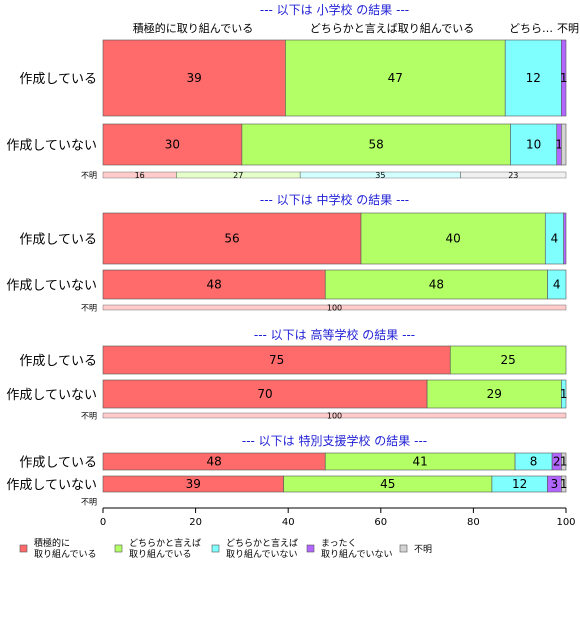 This screenshot has width=580, height=636. I want to click on legend-label: 不明, so click(423, 549).